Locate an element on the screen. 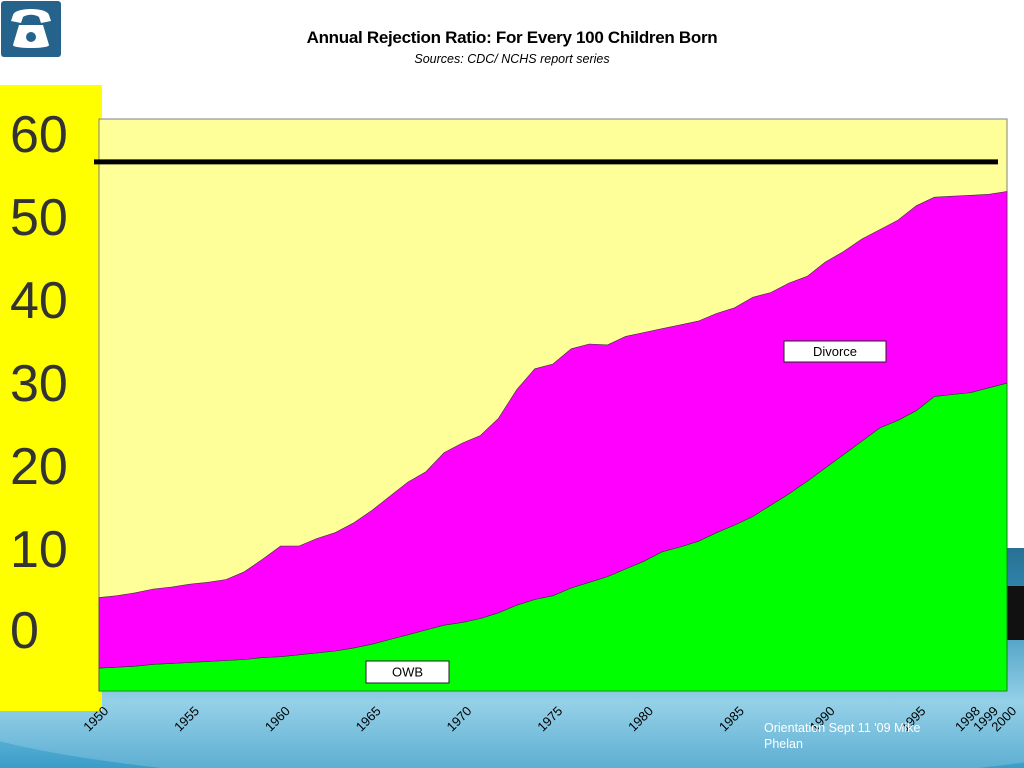  y-axis-band: 60 50 40 30 20 10 0 is located at coordinates (51, 398).